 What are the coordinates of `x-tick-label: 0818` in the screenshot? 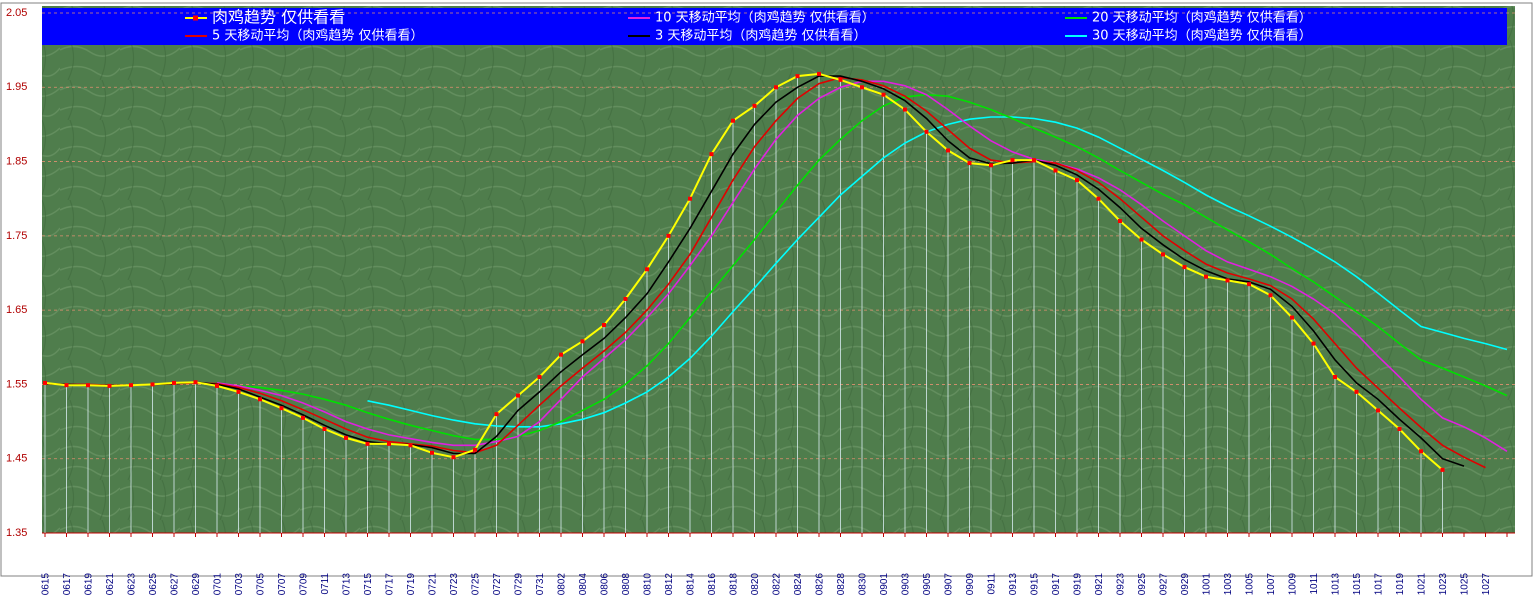 It's located at (734, 584).